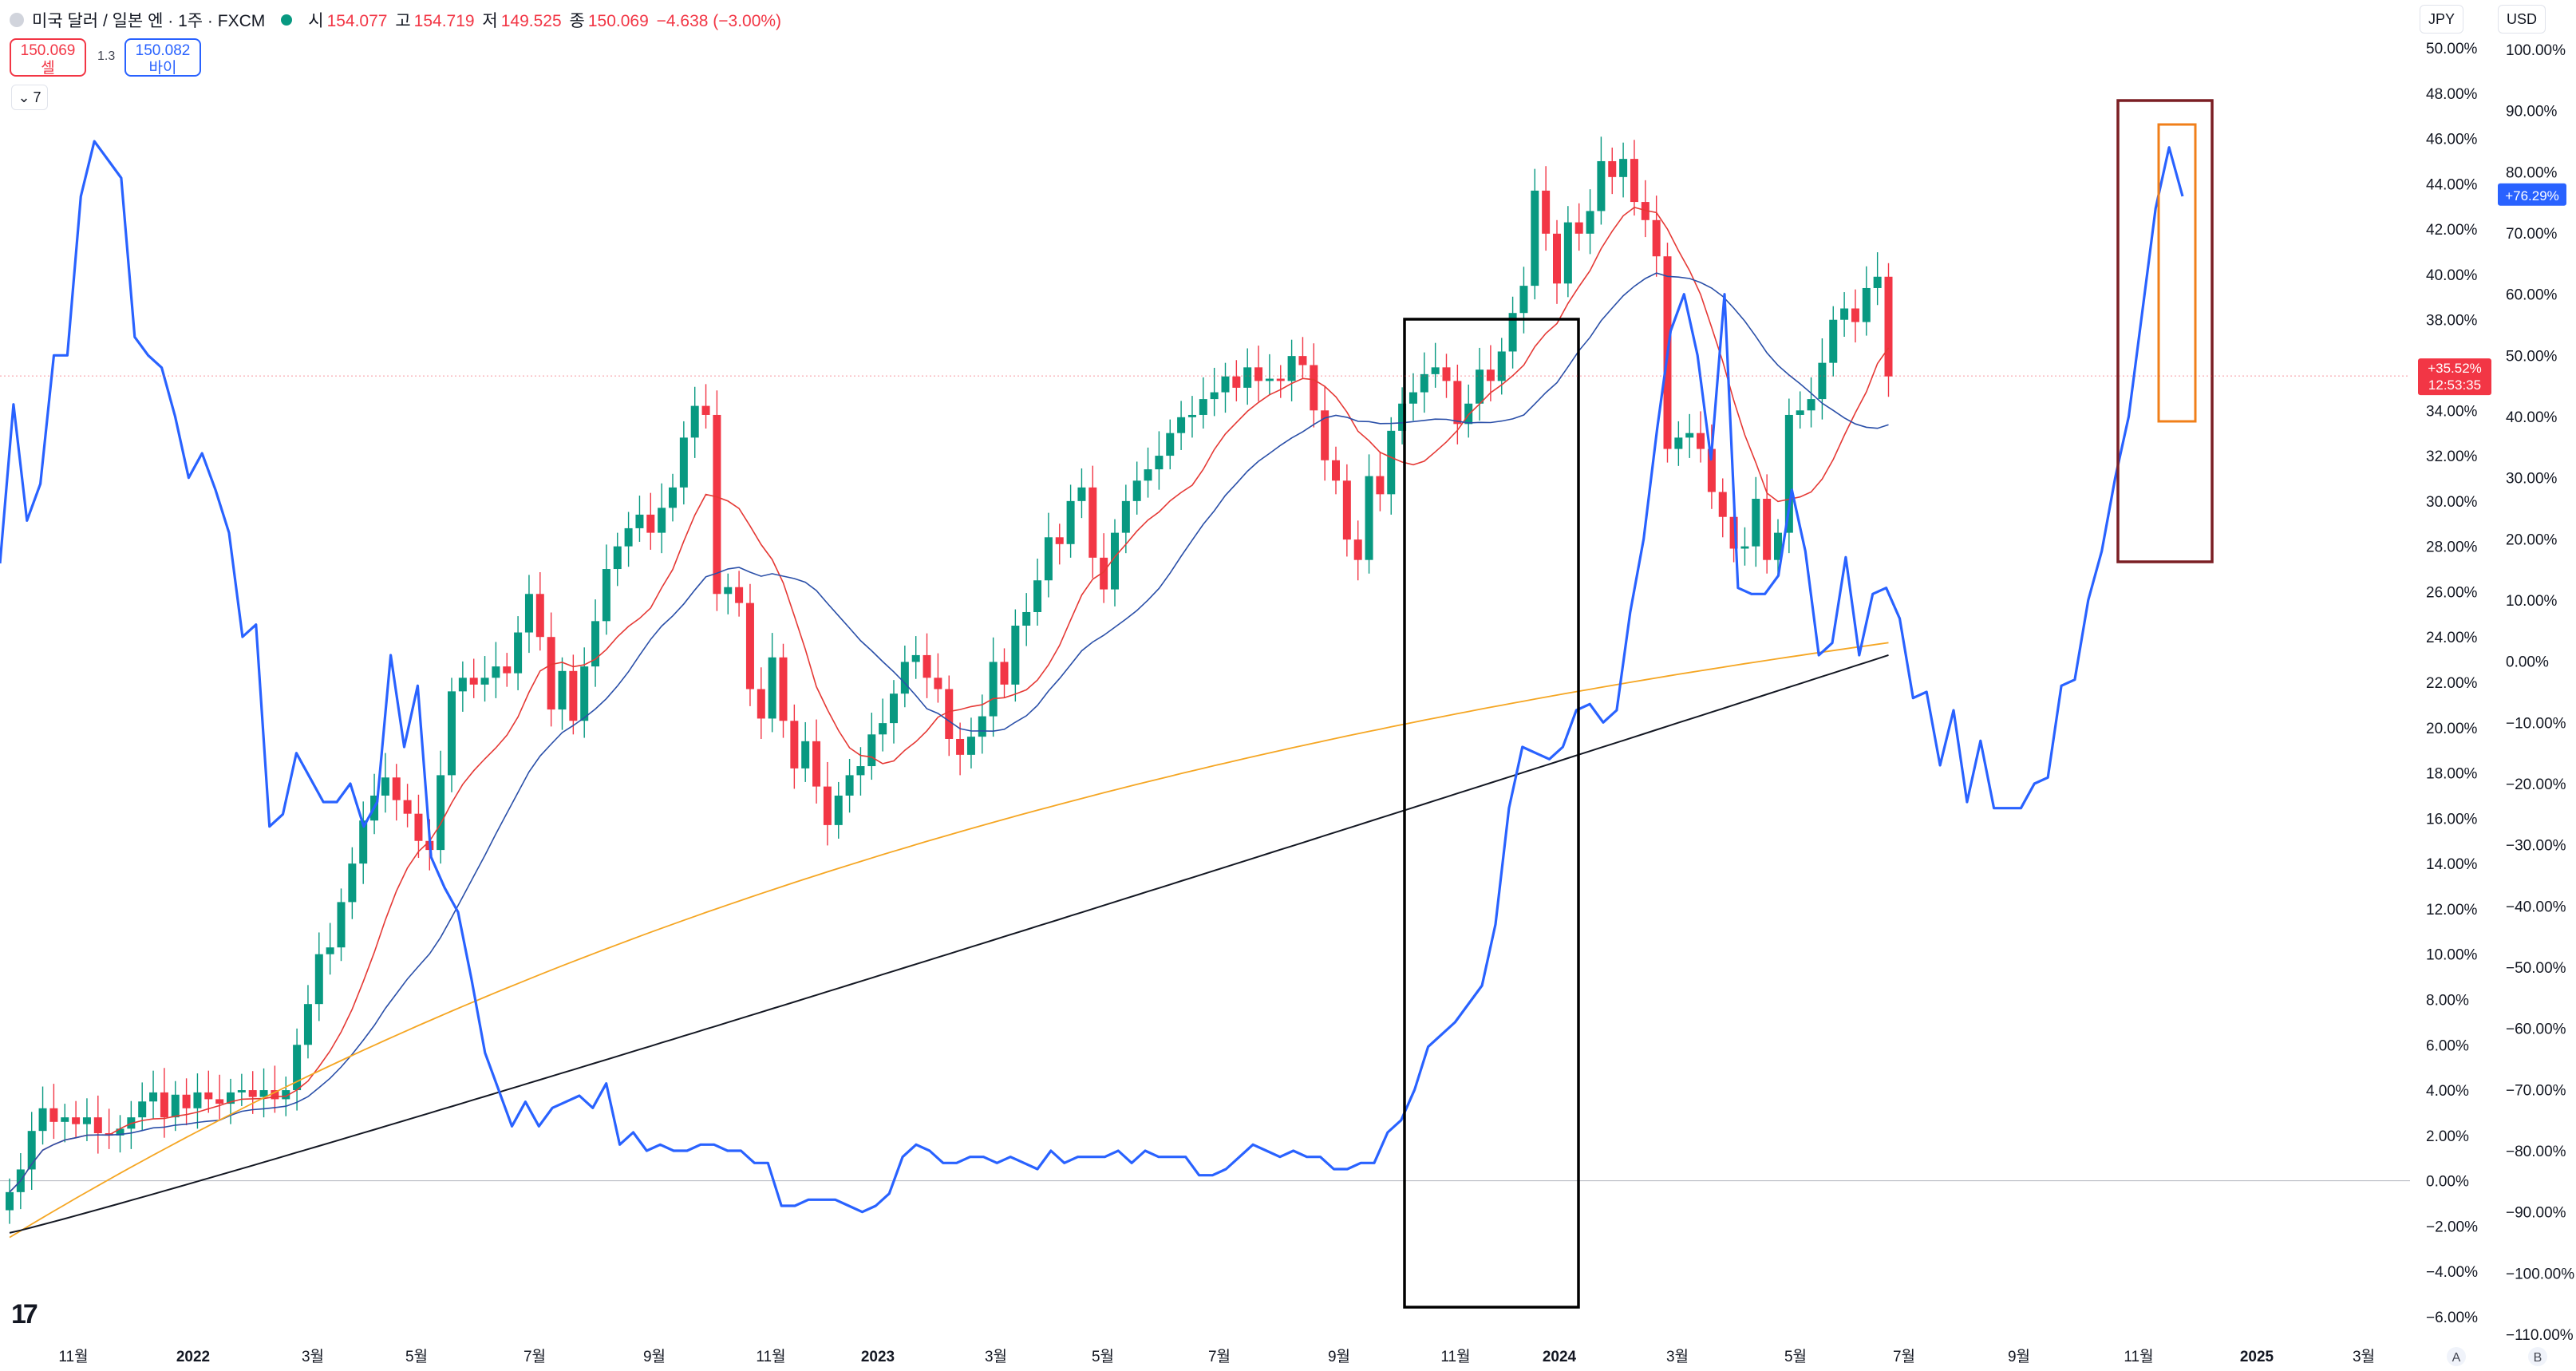 This screenshot has width=2576, height=1371. Describe the element at coordinates (2536, 969) in the screenshot. I see `y-right-tick: −50.00%` at that location.